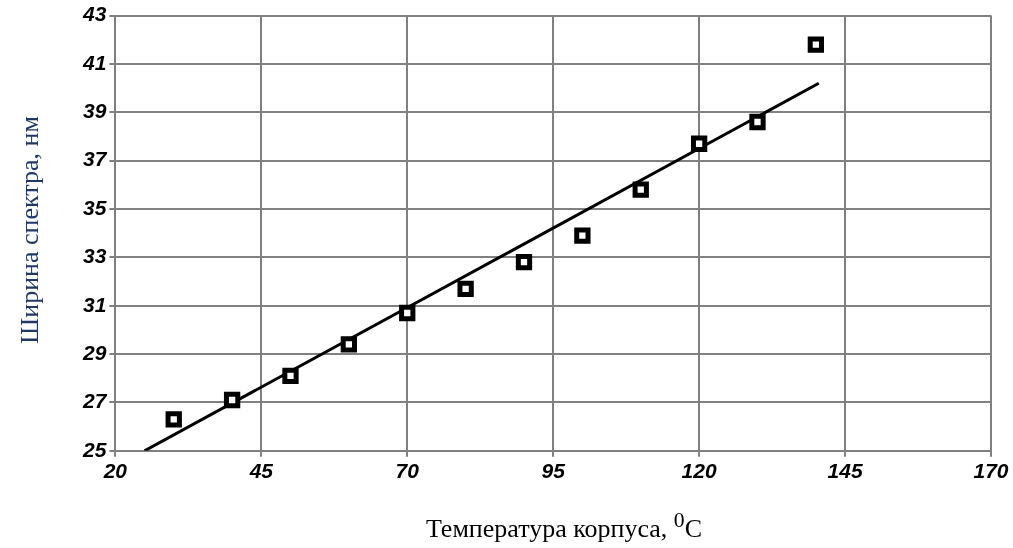 Image resolution: width=1013 pixels, height=548 pixels. I want to click on y-tick-label: 31, so click(95, 304).